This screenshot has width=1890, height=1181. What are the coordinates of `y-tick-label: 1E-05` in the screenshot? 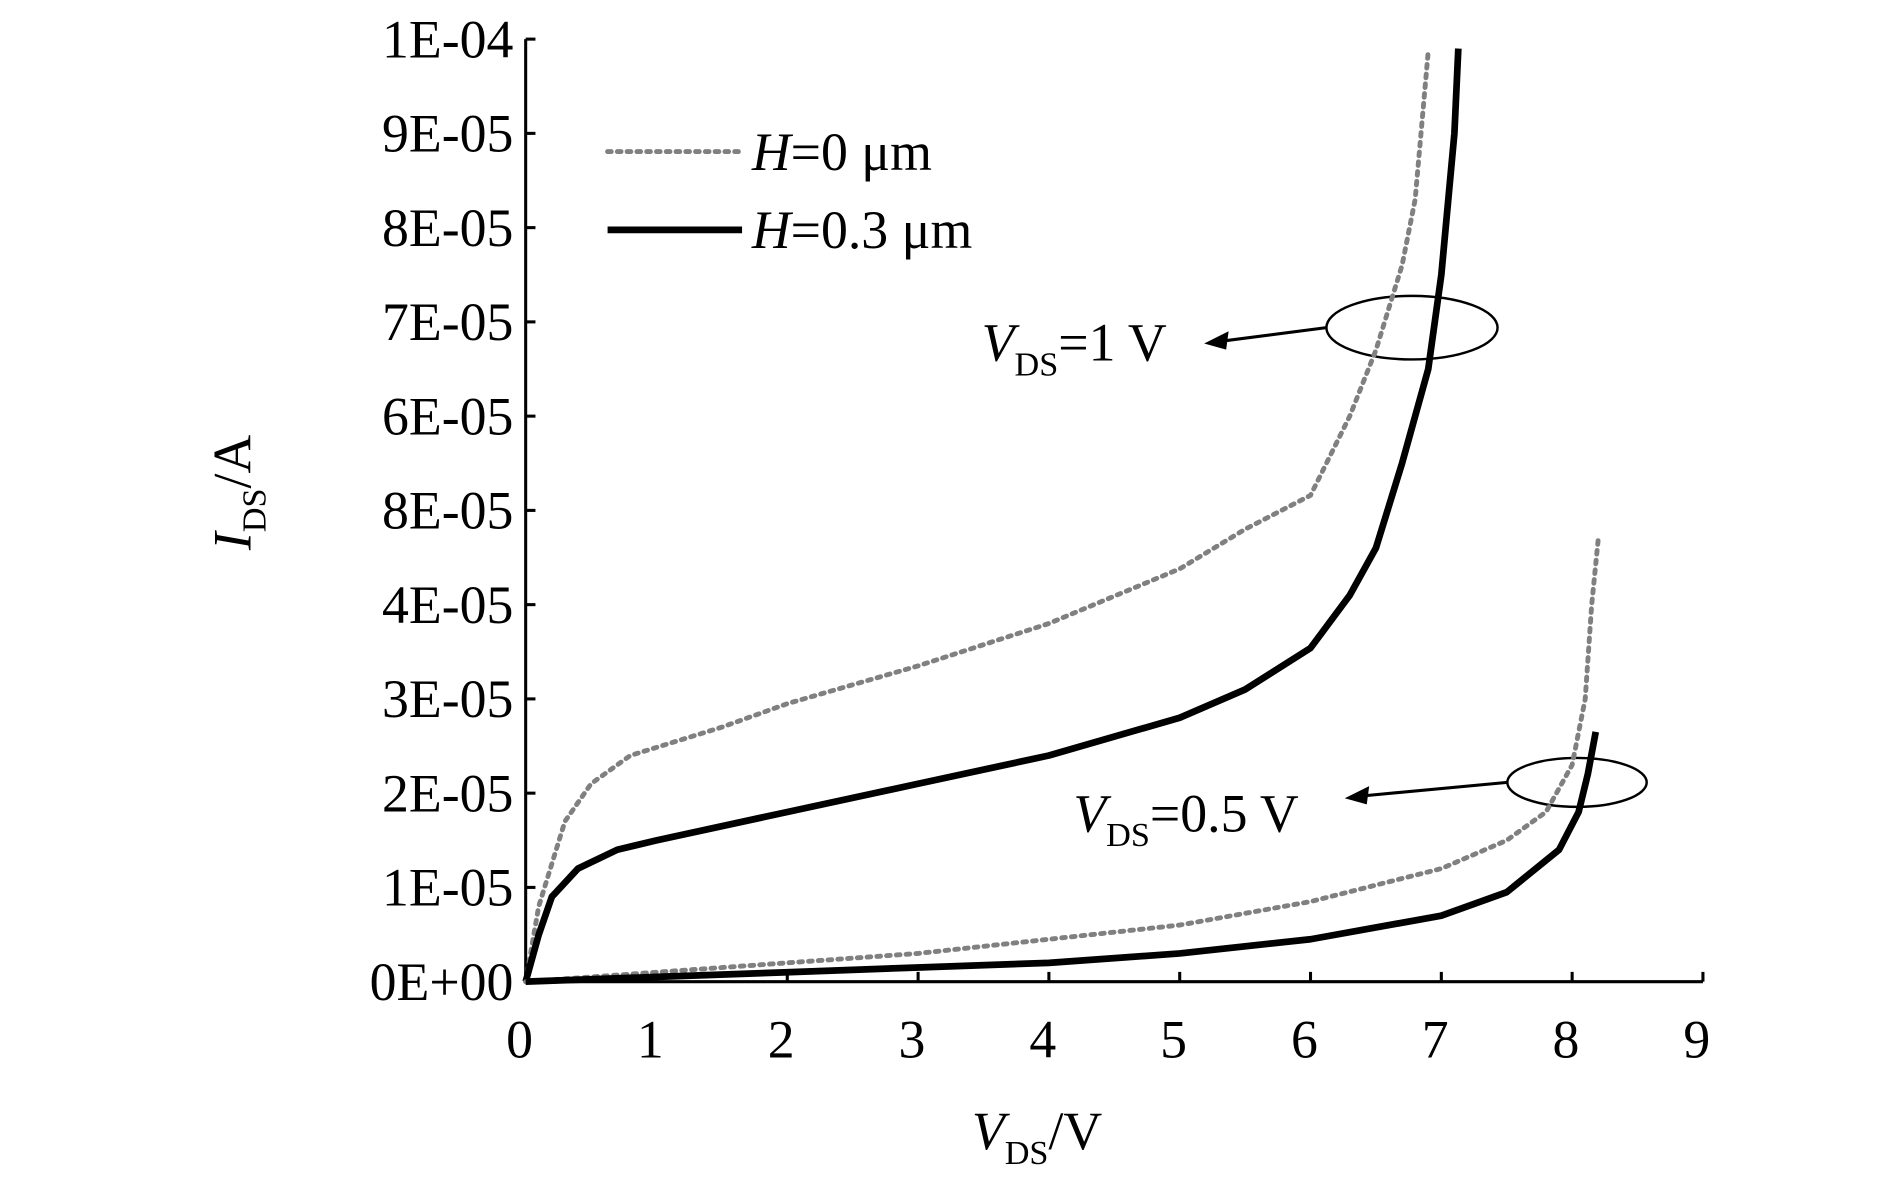 It's located at (447, 888).